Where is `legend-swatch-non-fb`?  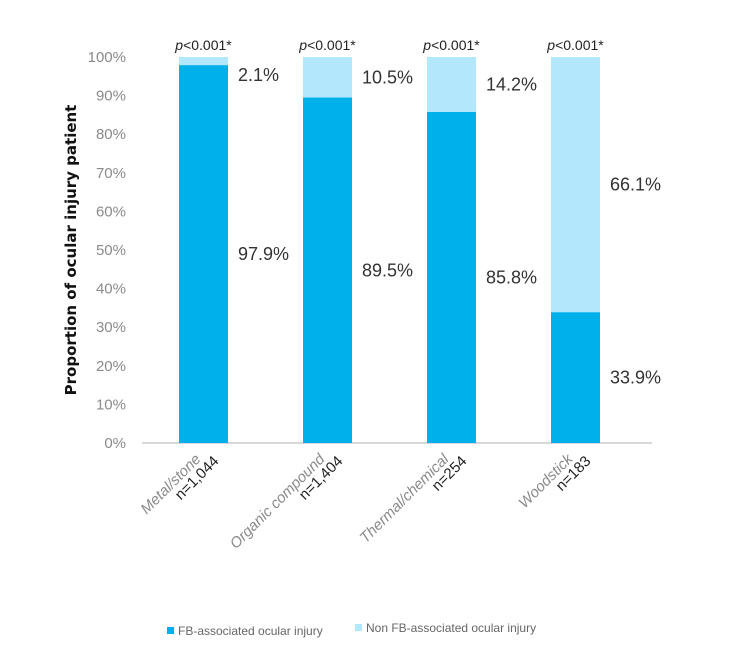 legend-swatch-non-fb is located at coordinates (358, 627).